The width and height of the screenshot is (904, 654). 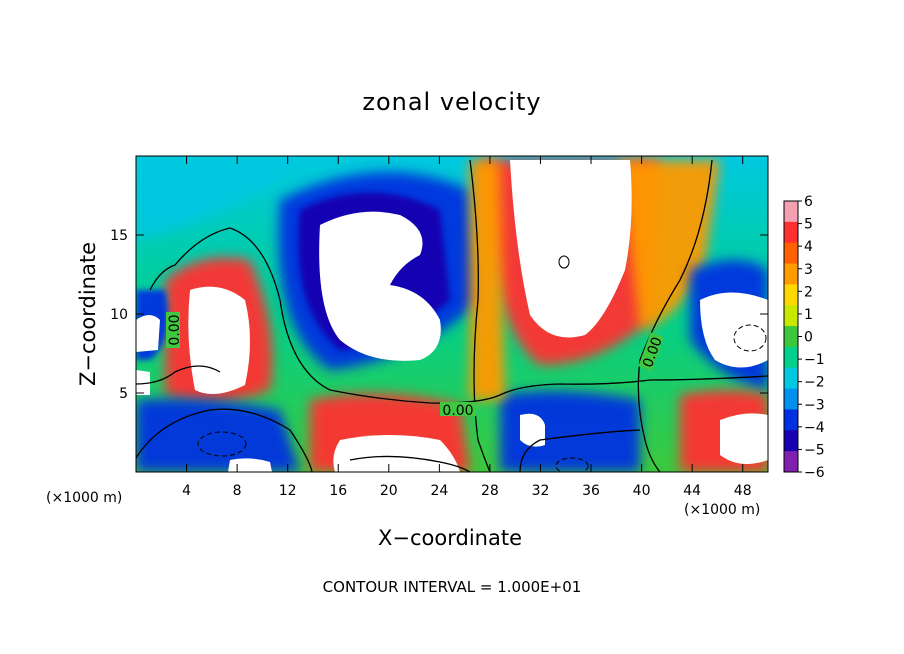 I want to click on colorbar-tick-label: −5, so click(x=814, y=450).